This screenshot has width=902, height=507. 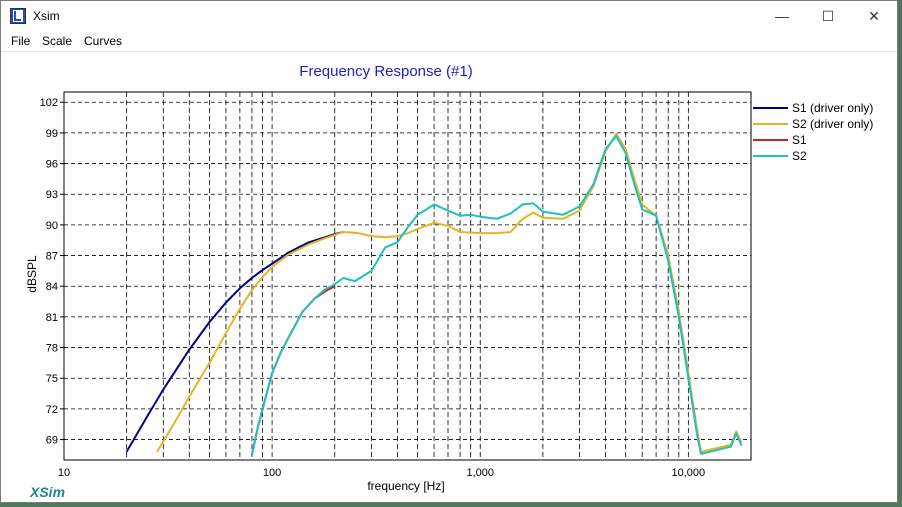 What do you see at coordinates (52, 134) in the screenshot?
I see `y-tick-label: 99` at bounding box center [52, 134].